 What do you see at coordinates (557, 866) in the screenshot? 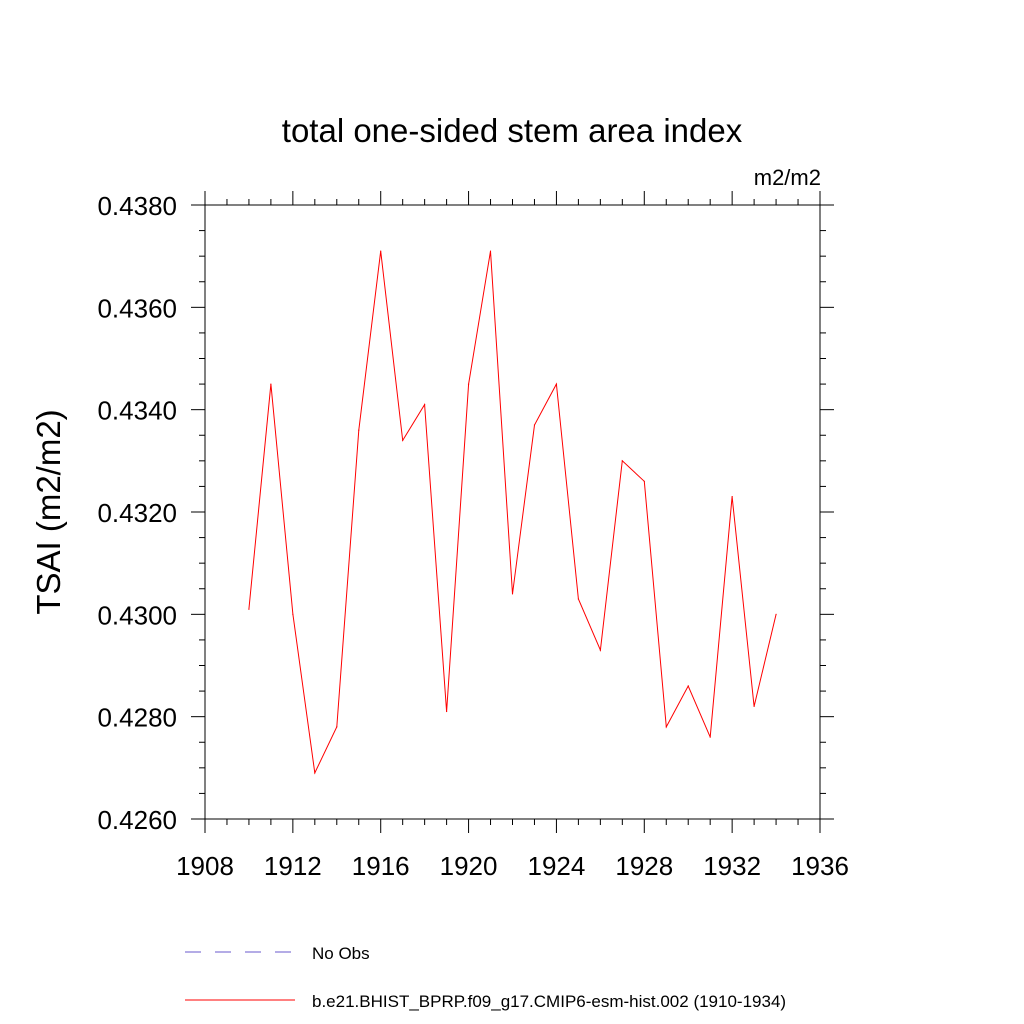
I see `x-tick-label: 1924` at bounding box center [557, 866].